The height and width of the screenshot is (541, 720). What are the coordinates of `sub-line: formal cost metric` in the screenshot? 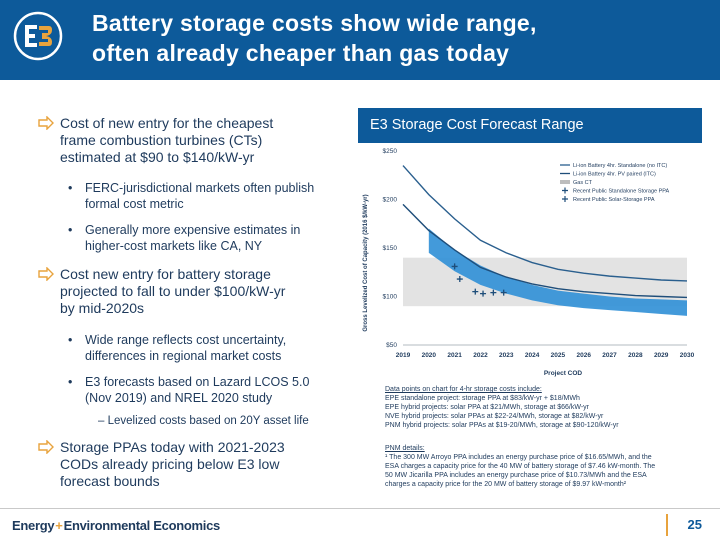 It's located at (134, 204).